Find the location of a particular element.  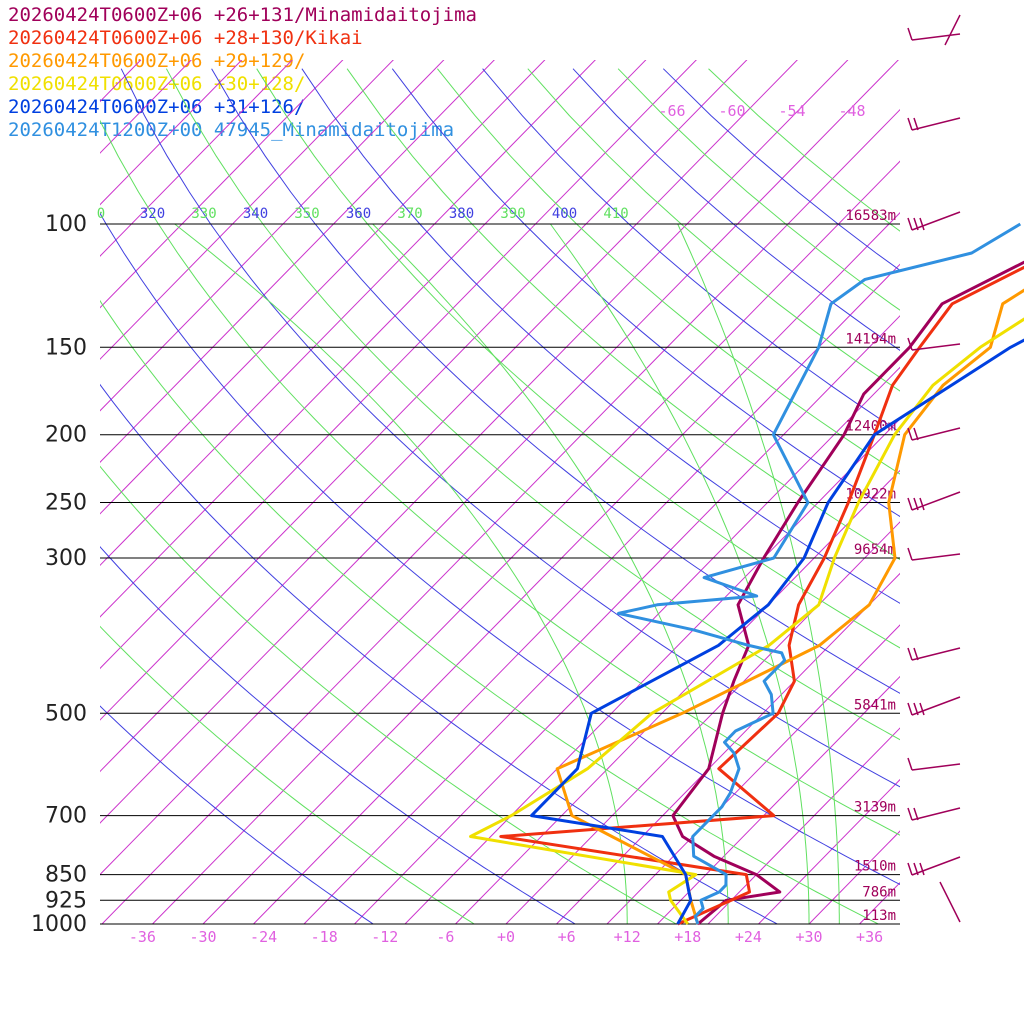

pressure-label: 925 is located at coordinates (66, 900).